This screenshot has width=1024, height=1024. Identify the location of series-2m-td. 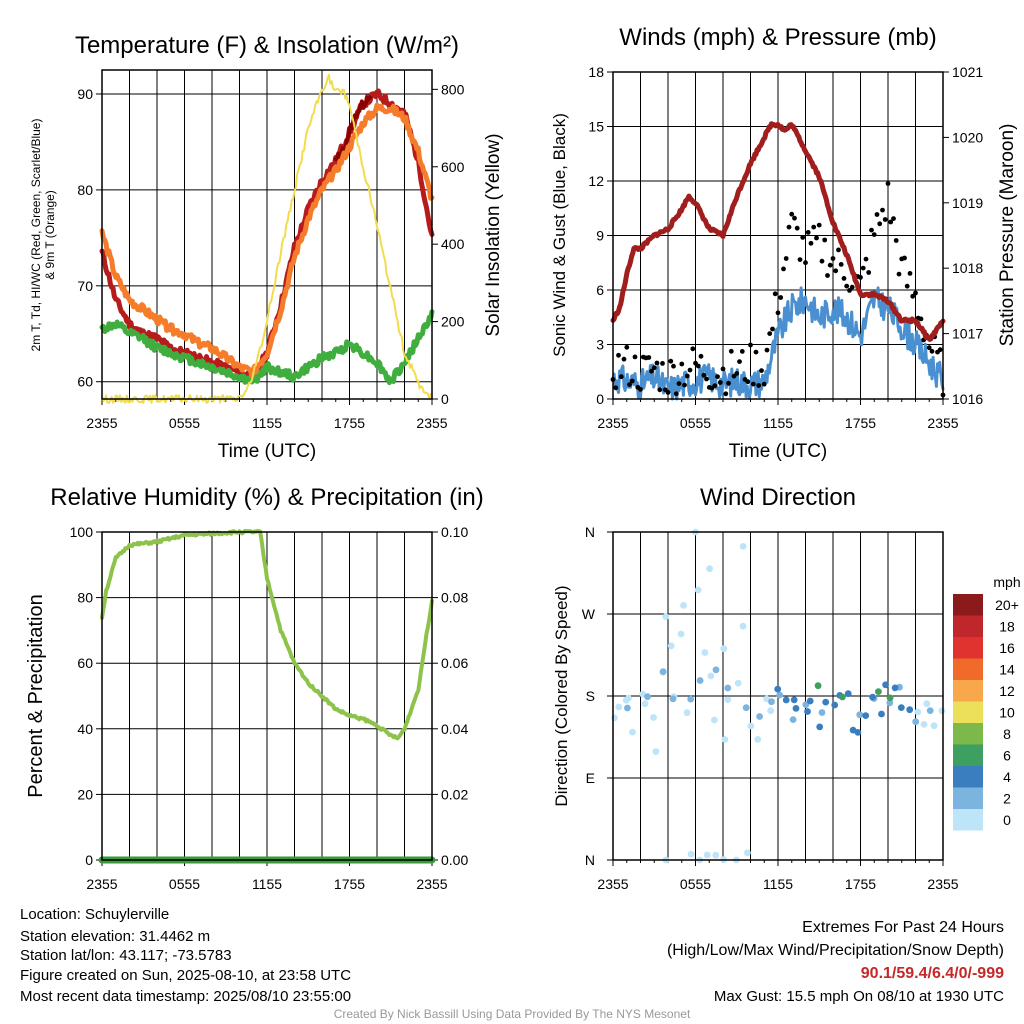
(267, 347).